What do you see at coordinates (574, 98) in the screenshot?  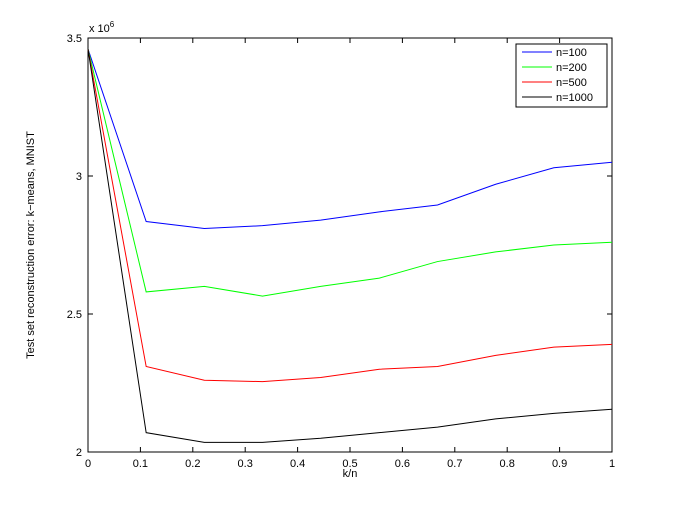 I see `legend-entry: n=1000` at bounding box center [574, 98].